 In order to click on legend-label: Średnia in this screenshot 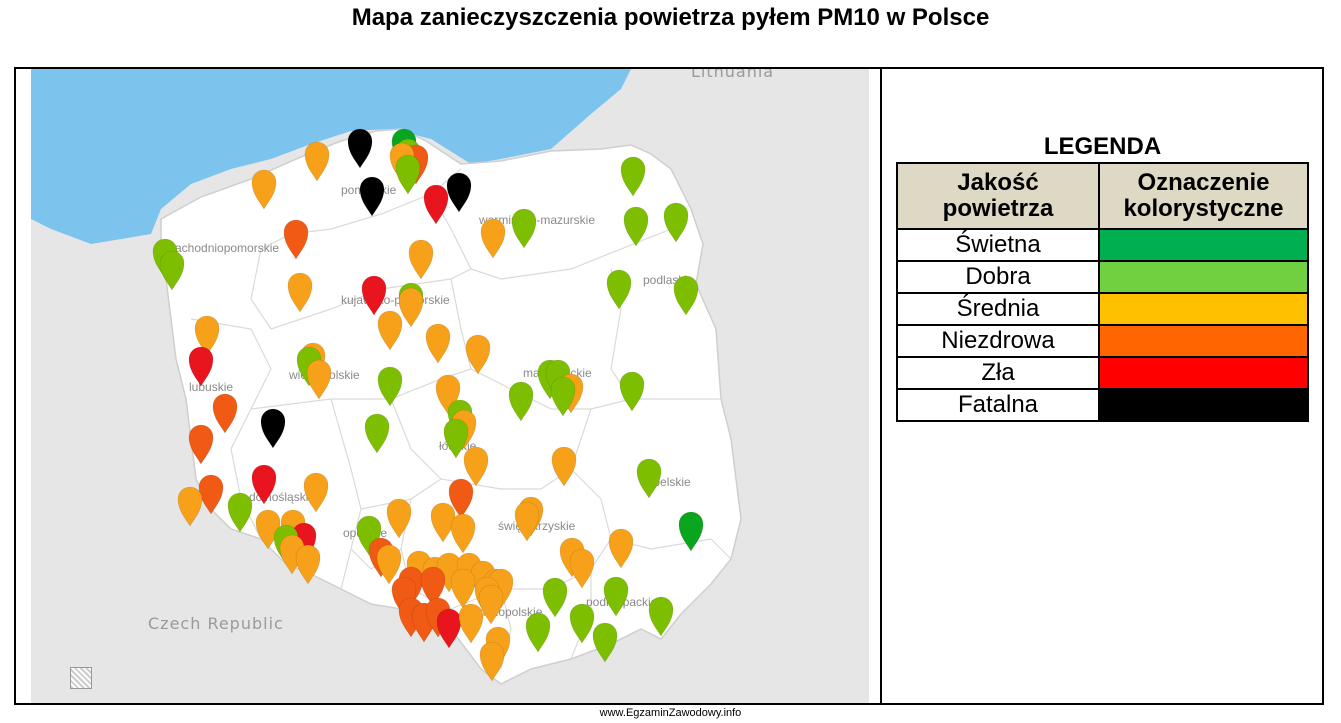, I will do `click(998, 309)`.